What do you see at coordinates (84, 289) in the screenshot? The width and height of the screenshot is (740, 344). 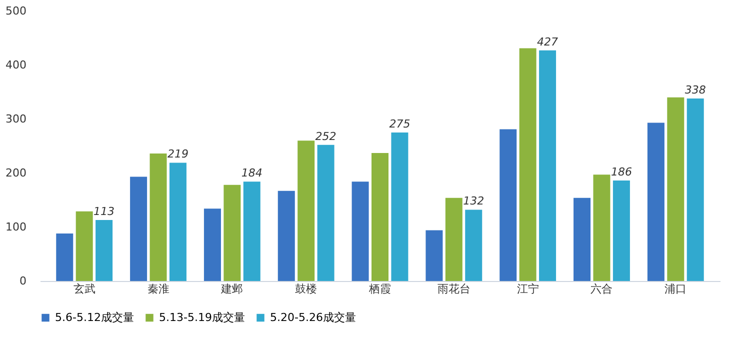 I see `x-tick-label: 玄武` at bounding box center [84, 289].